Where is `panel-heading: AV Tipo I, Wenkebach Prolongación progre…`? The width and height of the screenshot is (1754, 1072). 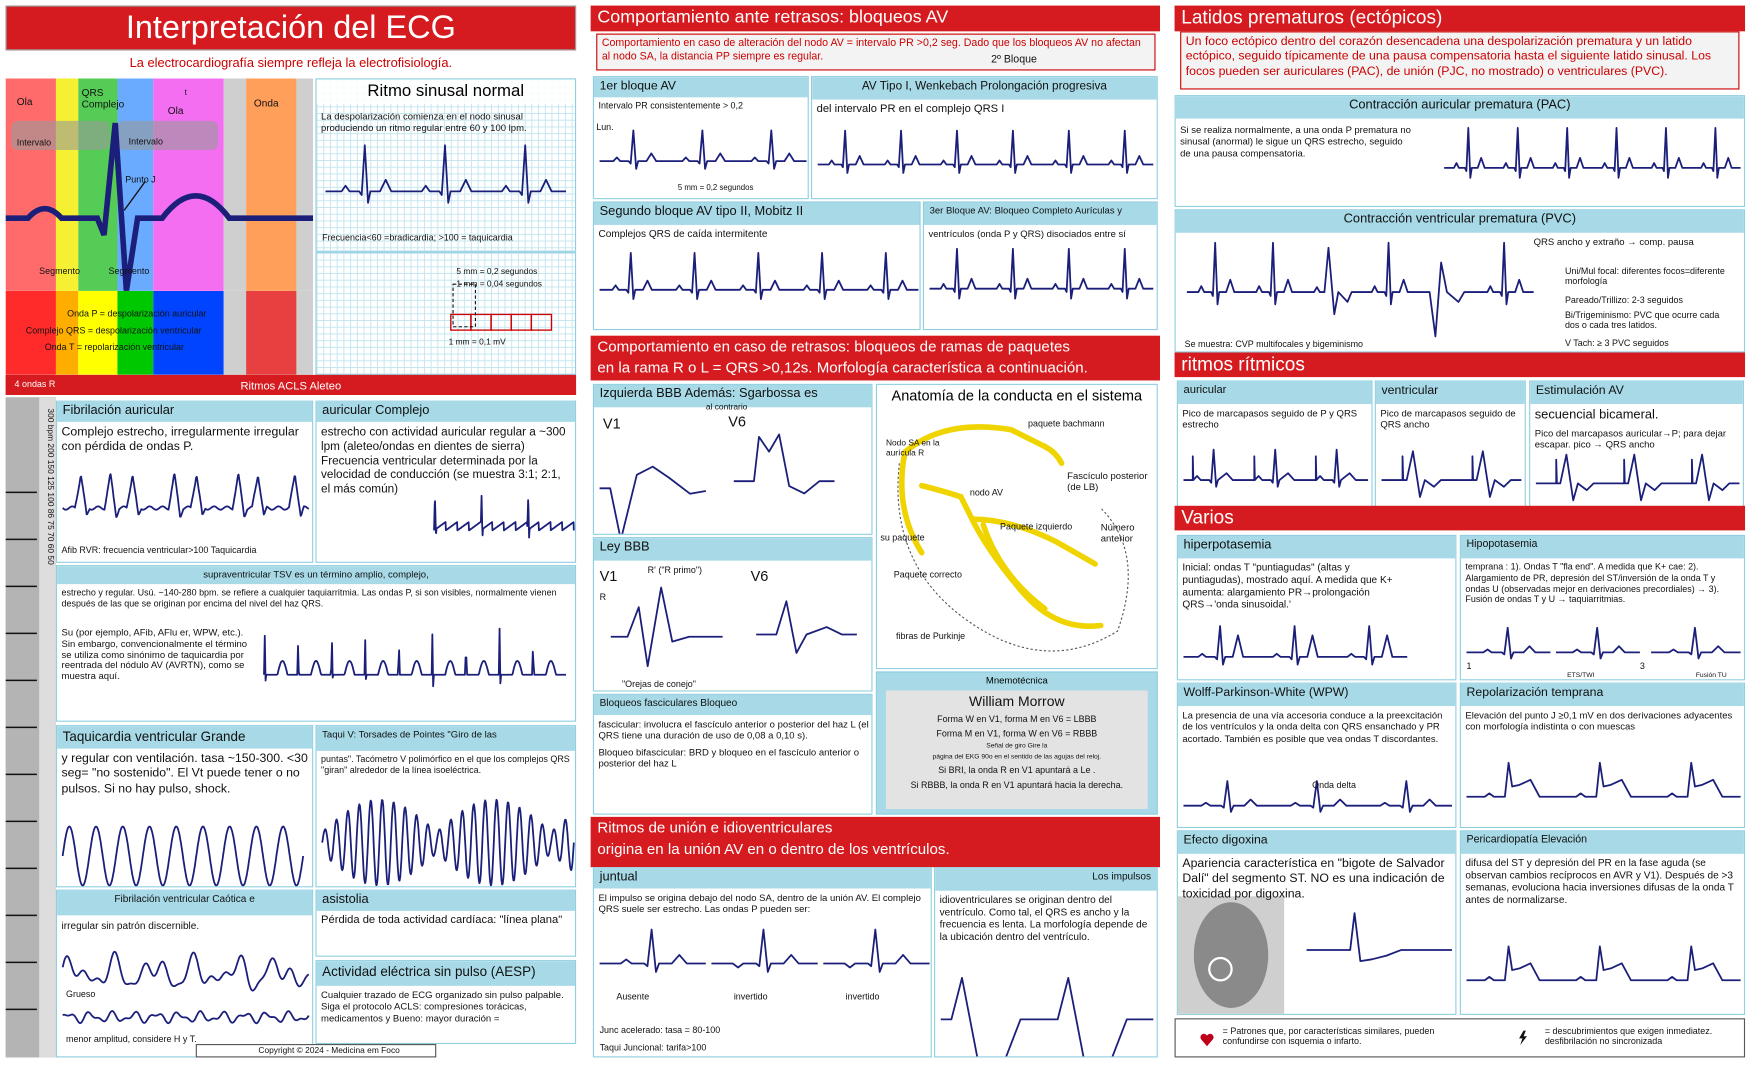 panel-heading: AV Tipo I, Wenkebach Prolongación progre… is located at coordinates (984, 88).